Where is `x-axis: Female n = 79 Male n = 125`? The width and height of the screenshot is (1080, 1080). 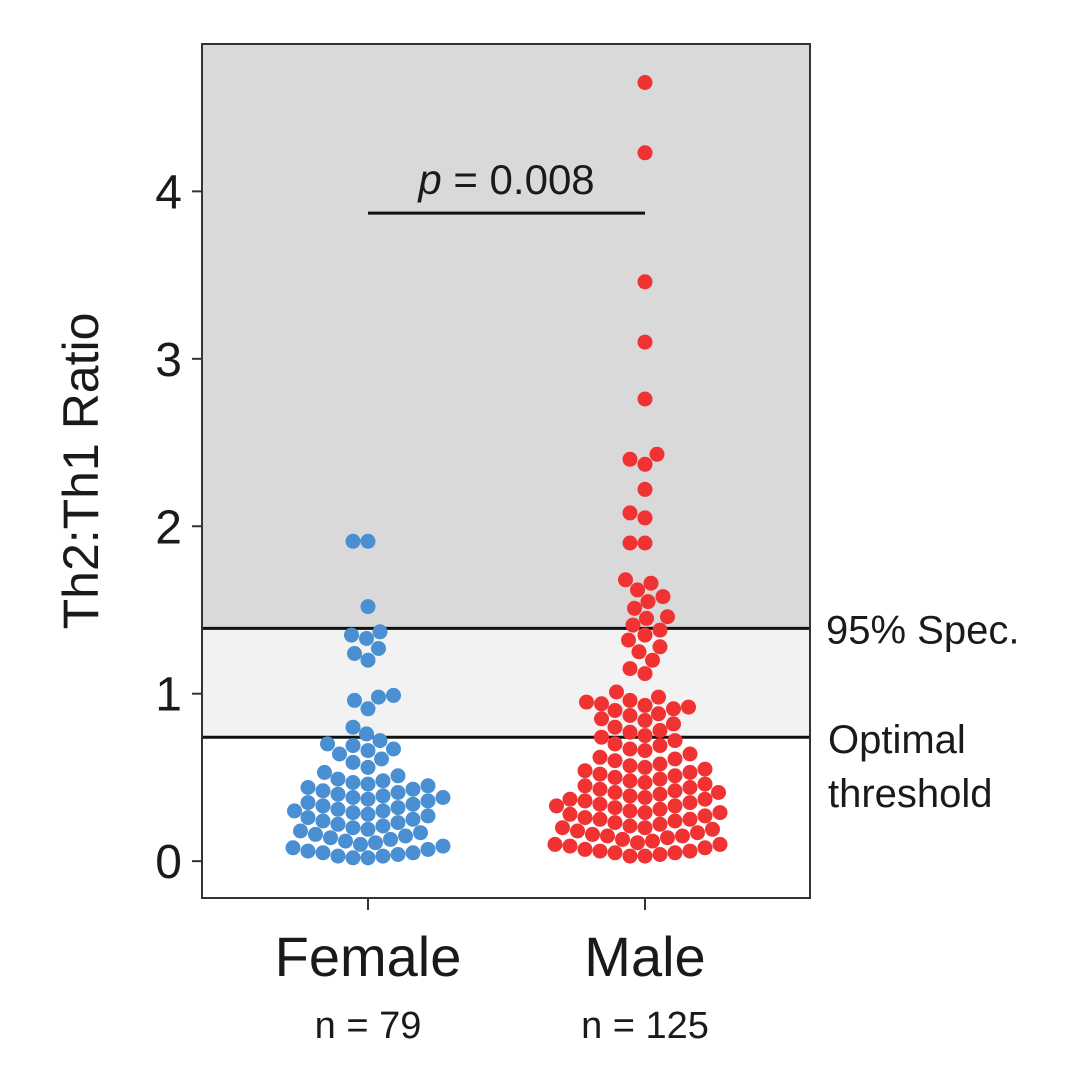
x-axis: Female n = 79 Male n = 125 is located at coordinates (492, 972).